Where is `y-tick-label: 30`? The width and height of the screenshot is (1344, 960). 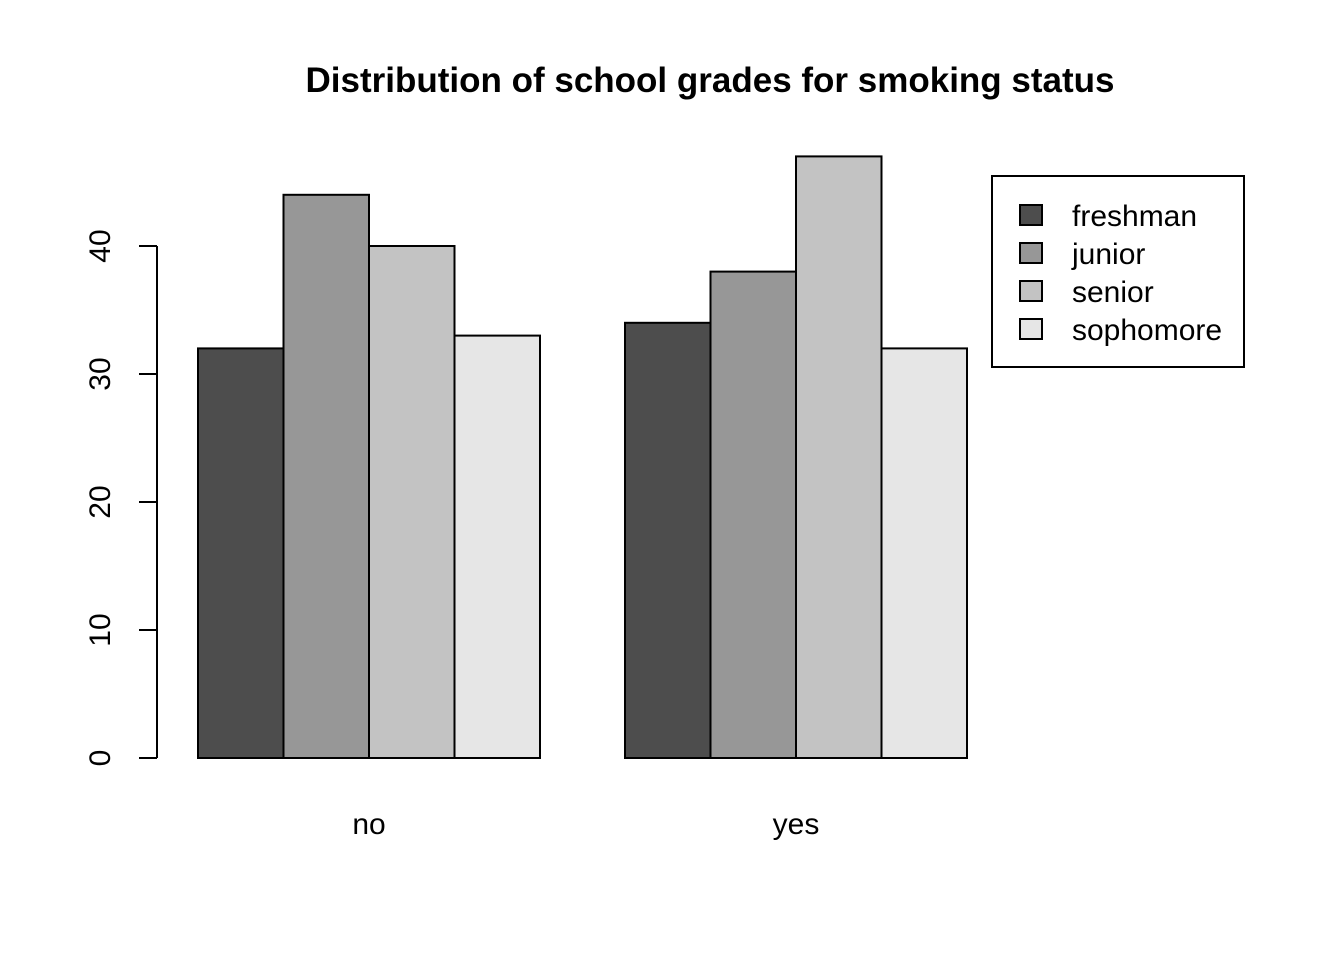
y-tick-label: 30 is located at coordinates (100, 373).